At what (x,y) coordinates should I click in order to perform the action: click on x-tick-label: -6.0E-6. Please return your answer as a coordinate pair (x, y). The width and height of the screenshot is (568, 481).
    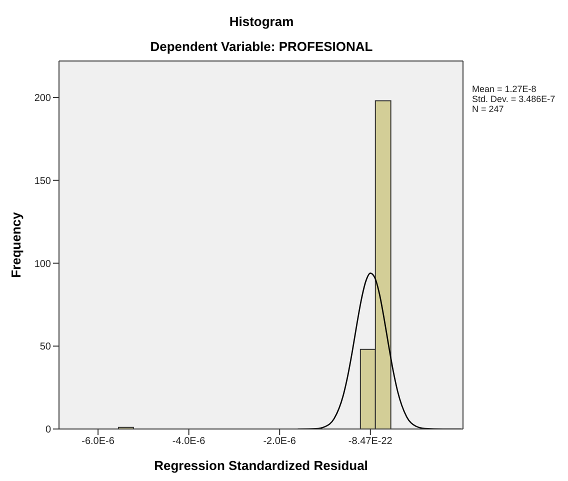
    Looking at the image, I should click on (98, 442).